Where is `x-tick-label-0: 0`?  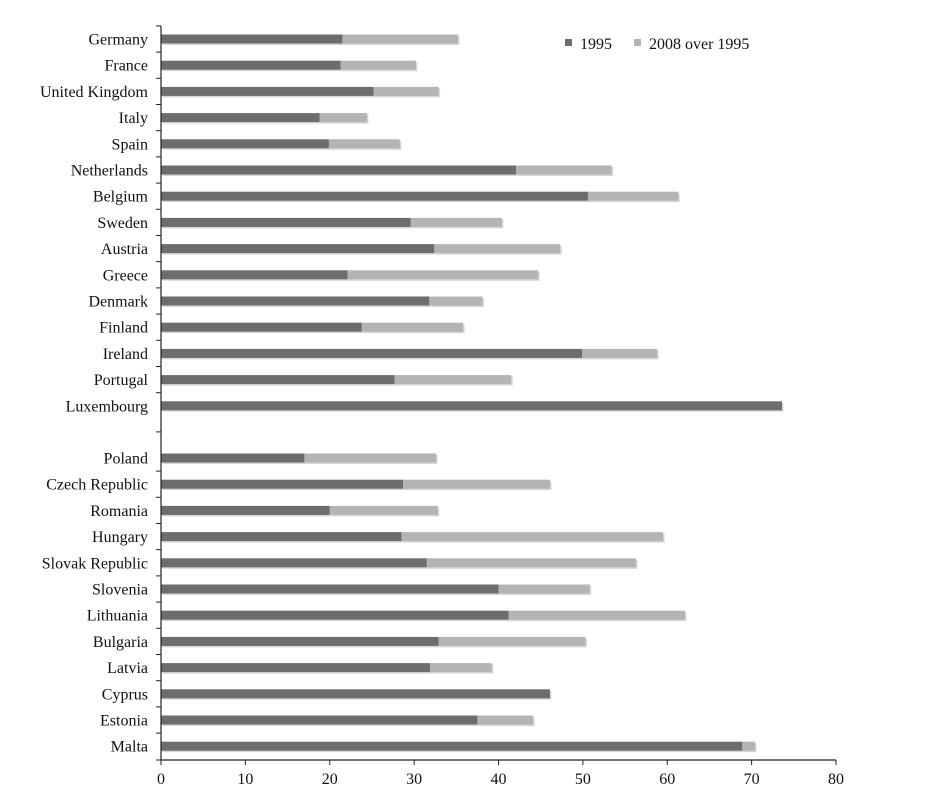 x-tick-label-0: 0 is located at coordinates (161, 779).